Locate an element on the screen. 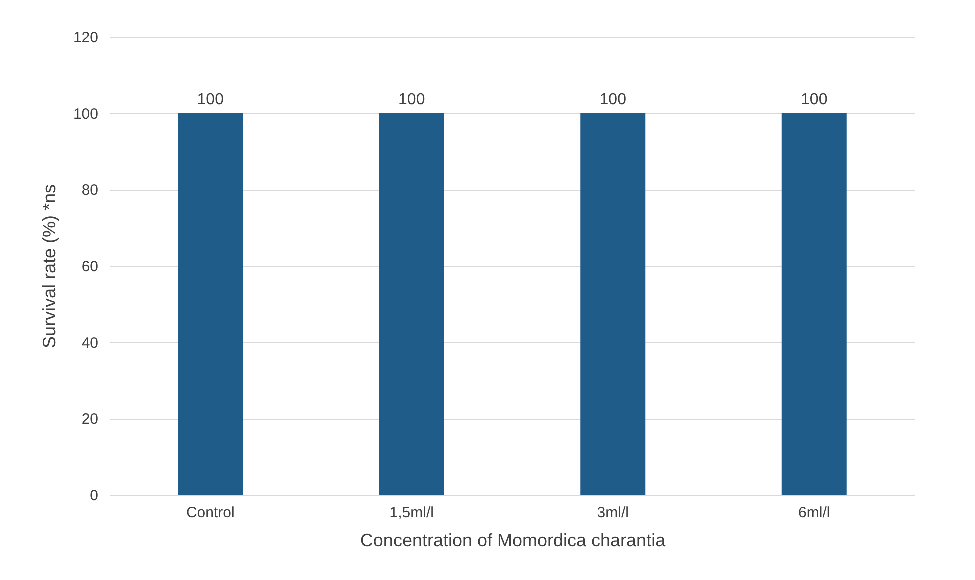  y-axis-title: Survival rate (%) *ns is located at coordinates (49, 266).